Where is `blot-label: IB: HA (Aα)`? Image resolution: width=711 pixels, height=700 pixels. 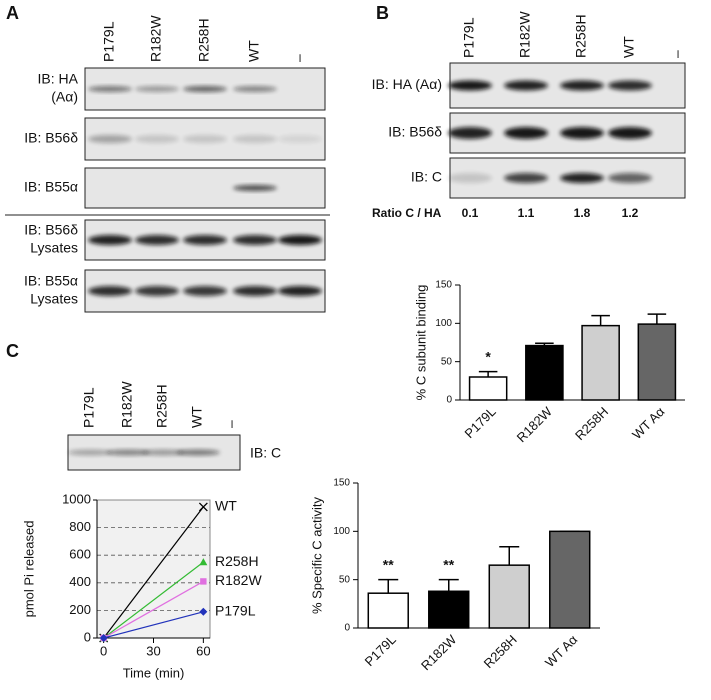
blot-label: IB: HA (Aα) is located at coordinates (407, 84).